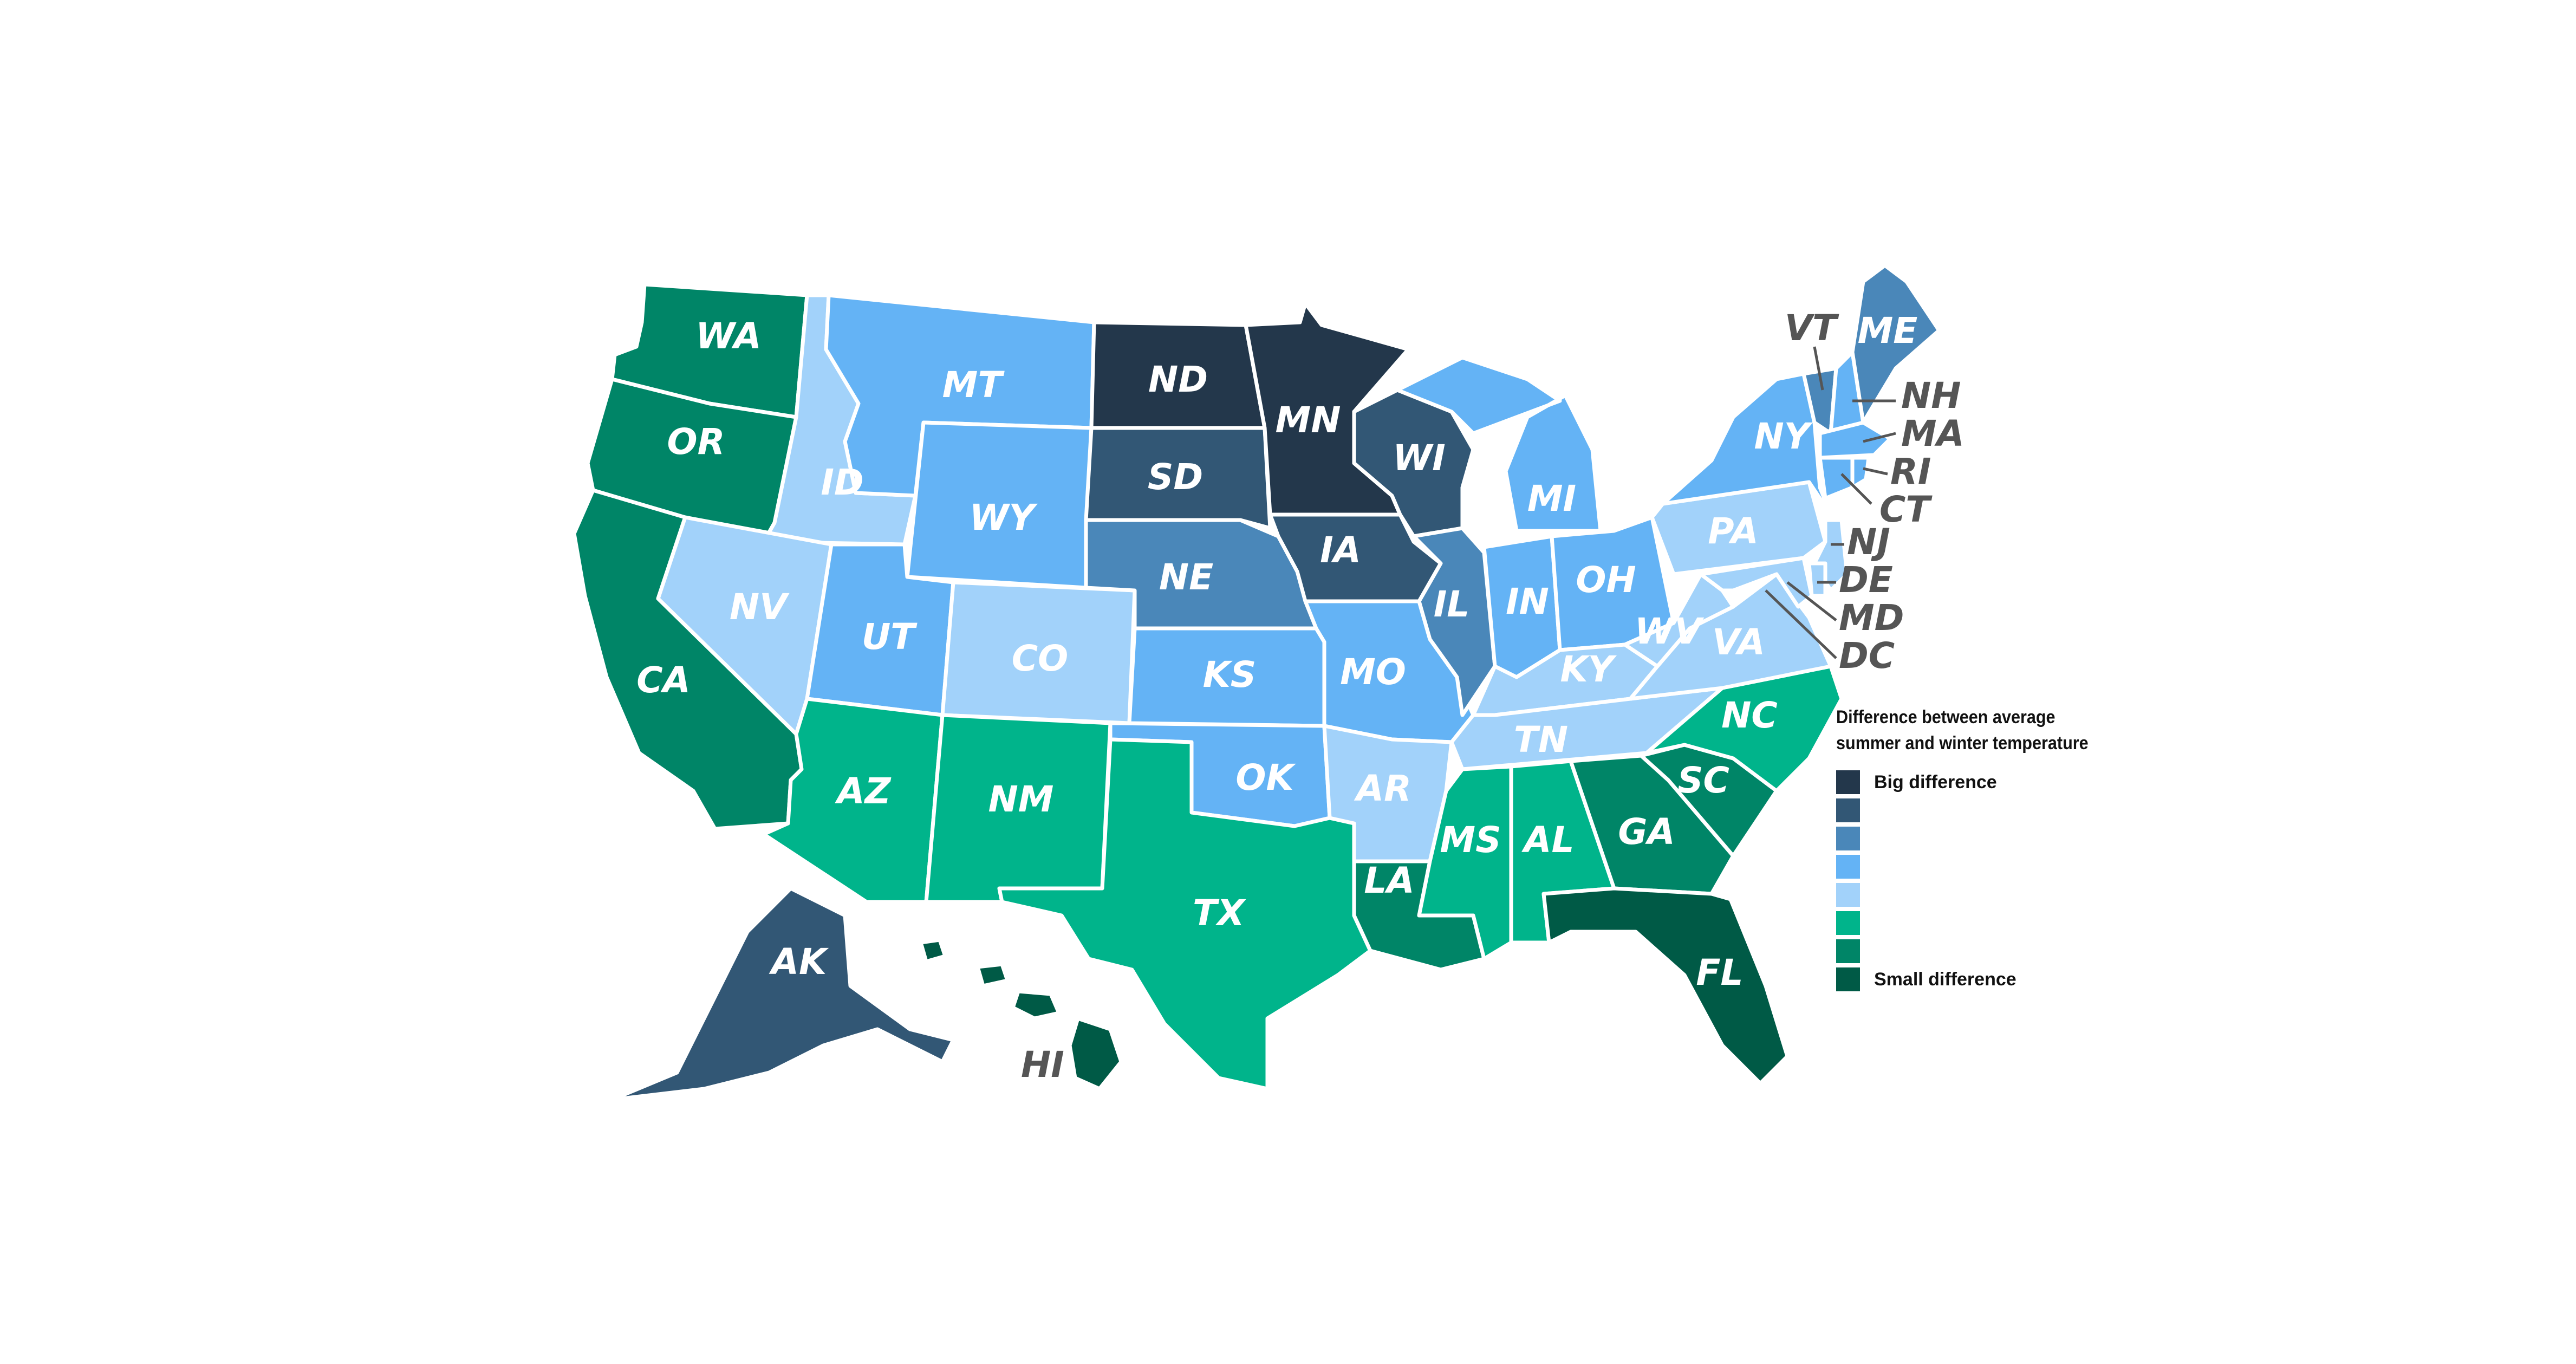 This screenshot has width=2576, height=1364. What do you see at coordinates (782, 994) in the screenshot?
I see `state-ak` at bounding box center [782, 994].